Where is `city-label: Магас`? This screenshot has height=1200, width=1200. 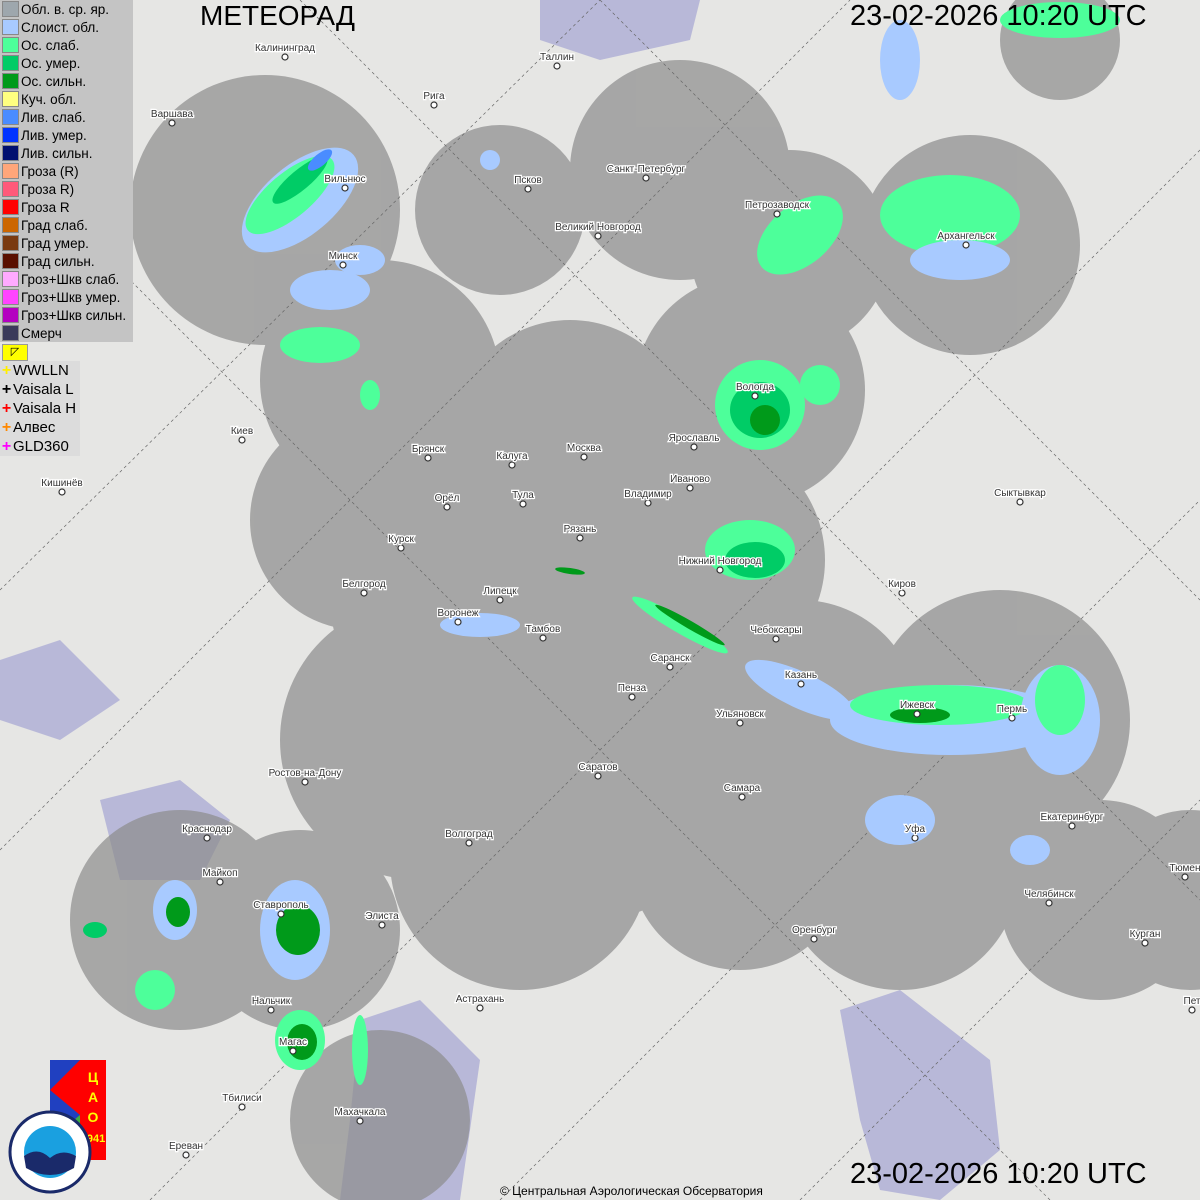 city-label: Магас is located at coordinates (293, 1042).